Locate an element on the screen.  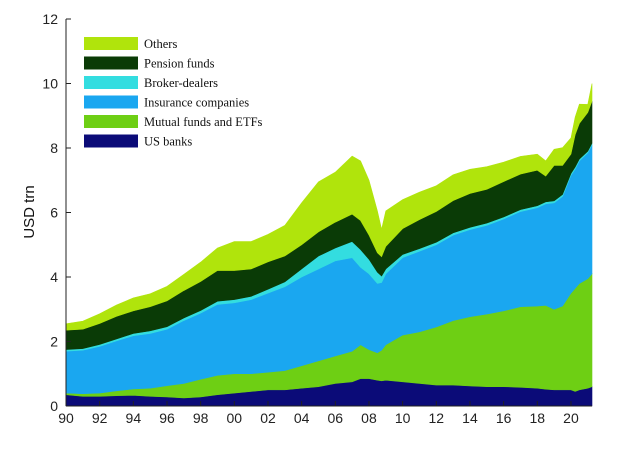
y-tick-label: 10 is located at coordinates (50, 84).